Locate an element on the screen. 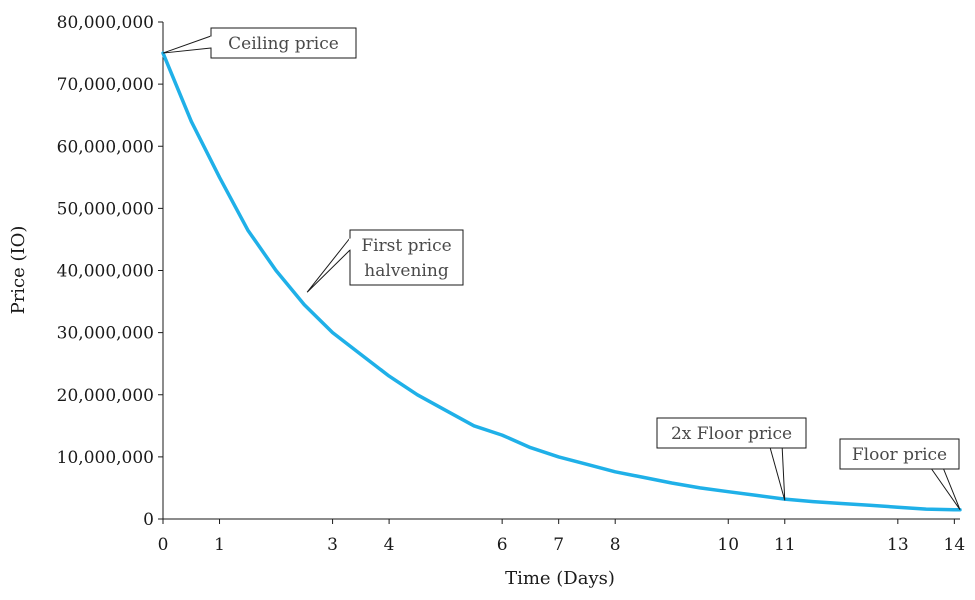 The width and height of the screenshot is (975, 600). annotation-callout: First price halvening is located at coordinates (385, 261).